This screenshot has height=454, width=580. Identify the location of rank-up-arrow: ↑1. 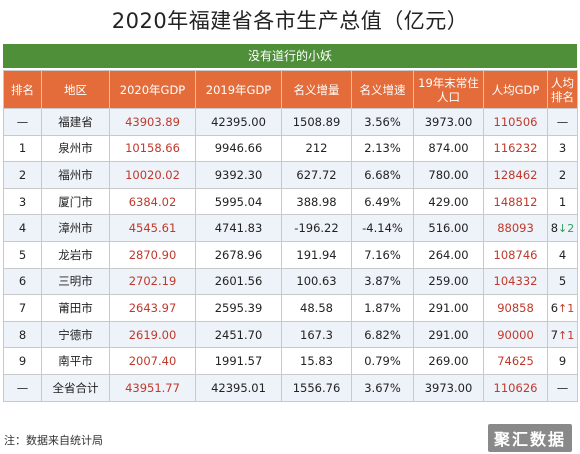
(566, 308).